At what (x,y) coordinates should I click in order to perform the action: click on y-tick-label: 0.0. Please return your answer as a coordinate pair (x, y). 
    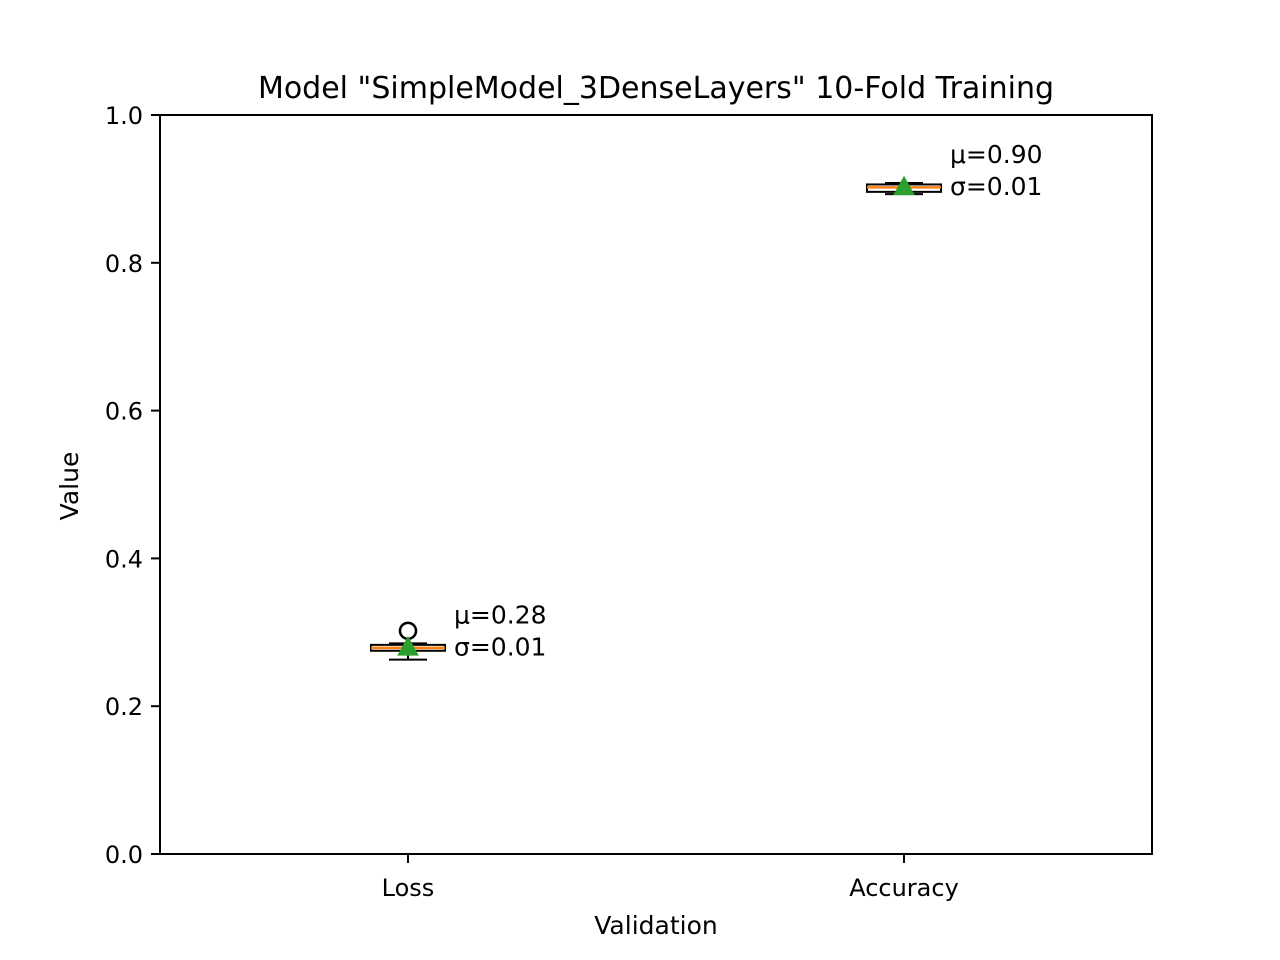
    Looking at the image, I should click on (124, 855).